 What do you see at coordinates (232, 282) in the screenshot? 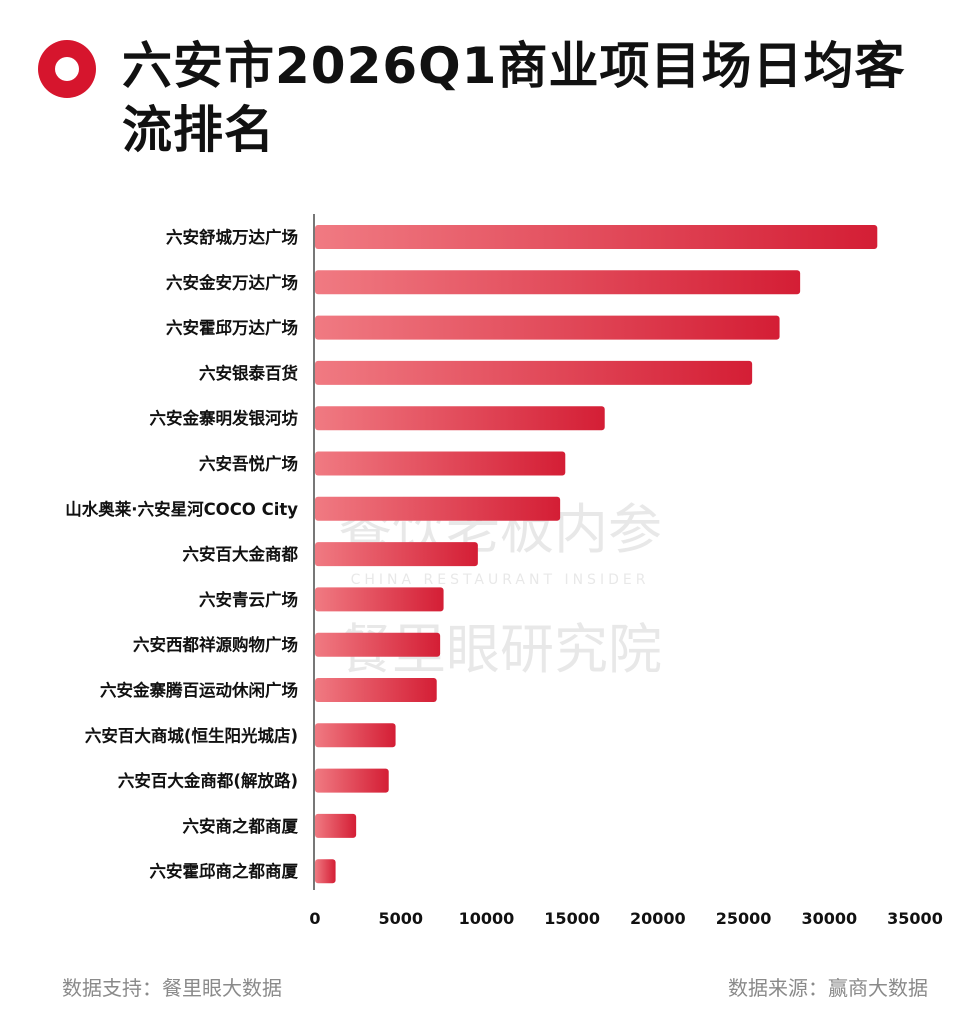
I see `category-label: 六安金安万达广场` at bounding box center [232, 282].